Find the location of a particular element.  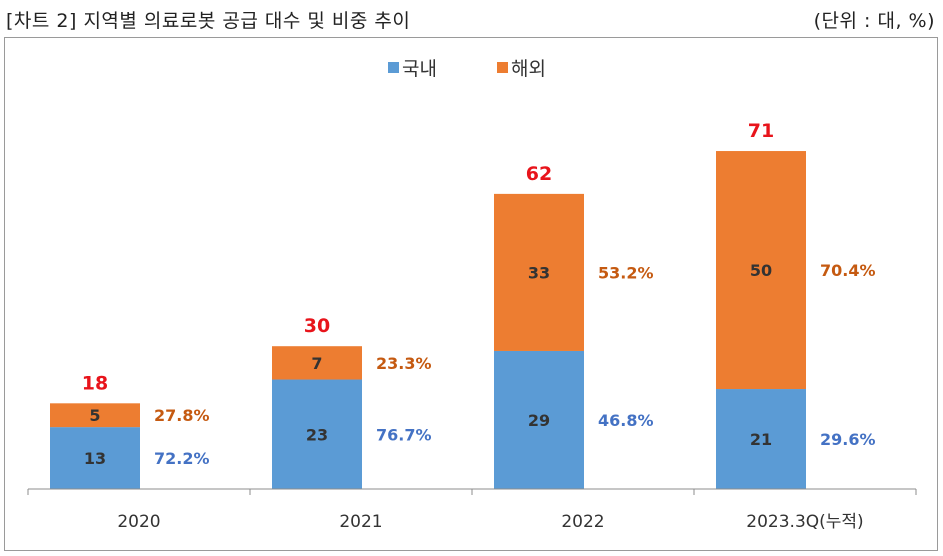

value-label-overseas: 50 is located at coordinates (761, 270).